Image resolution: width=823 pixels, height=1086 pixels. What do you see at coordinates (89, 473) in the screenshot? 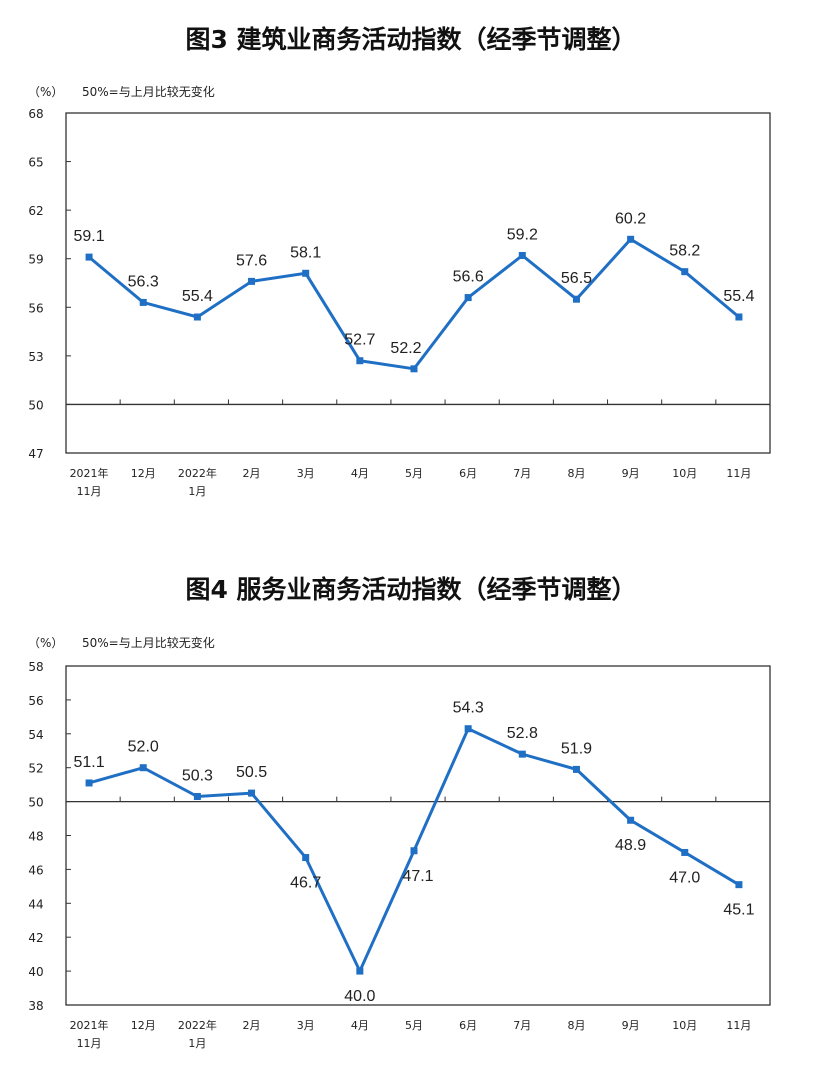
I see `x-tick-label: 2021年` at bounding box center [89, 473].